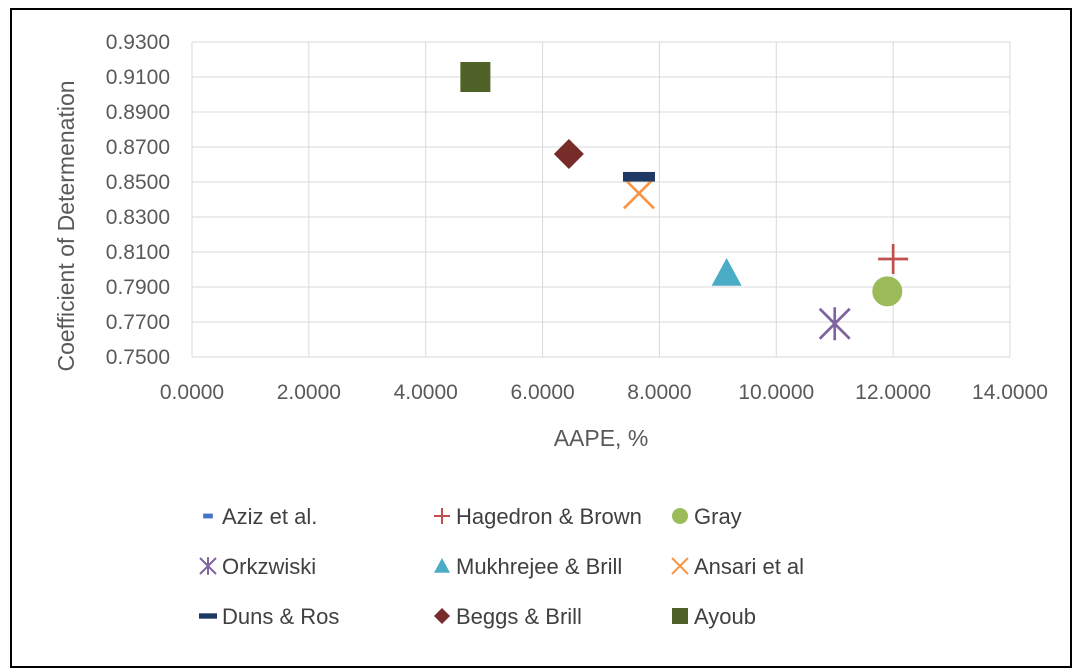  Describe the element at coordinates (269, 516) in the screenshot. I see `legend-label: Aziz et al.` at that location.